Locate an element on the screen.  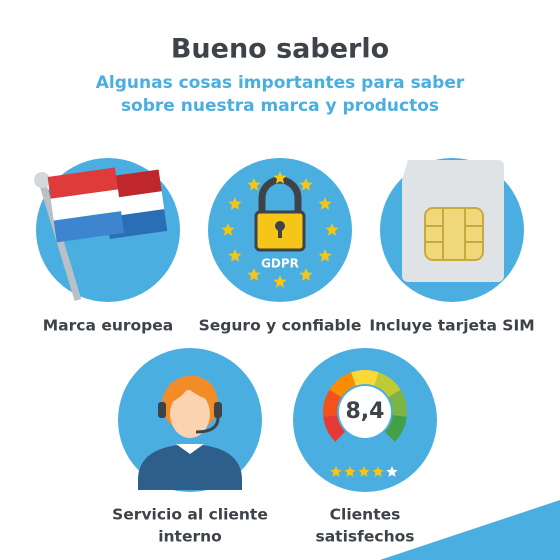
feature-label: Marca europea is located at coordinates (108, 326).